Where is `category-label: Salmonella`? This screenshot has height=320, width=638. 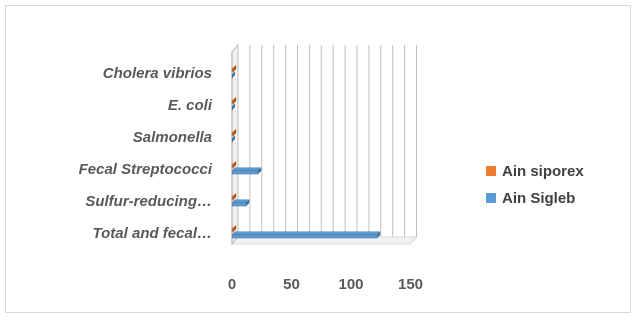 category-label: Salmonella is located at coordinates (172, 137).